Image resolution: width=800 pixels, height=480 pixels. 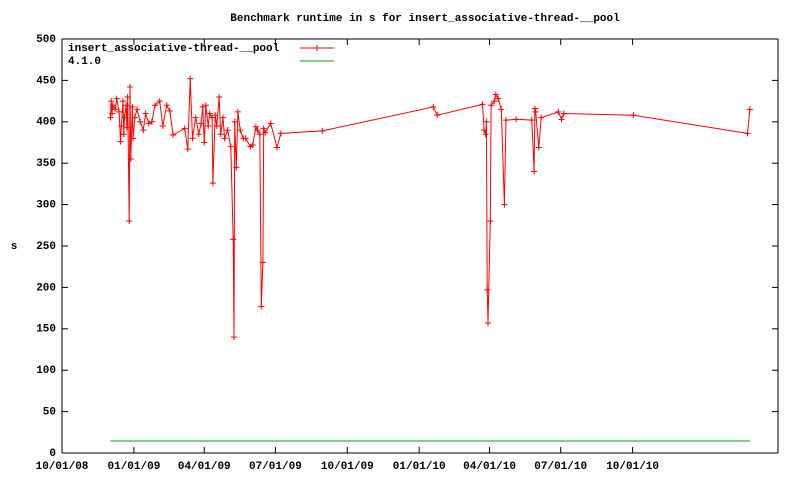 I want to click on y-tick-label: 400, so click(x=46, y=123).